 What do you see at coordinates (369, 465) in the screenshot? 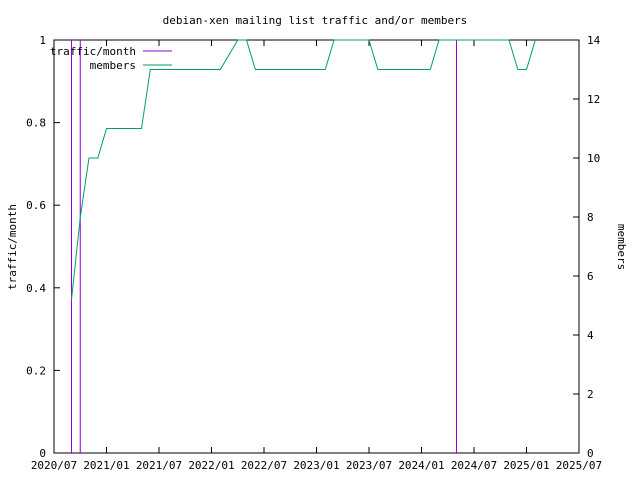
I see `x-tick-label: 2023/07` at bounding box center [369, 465].